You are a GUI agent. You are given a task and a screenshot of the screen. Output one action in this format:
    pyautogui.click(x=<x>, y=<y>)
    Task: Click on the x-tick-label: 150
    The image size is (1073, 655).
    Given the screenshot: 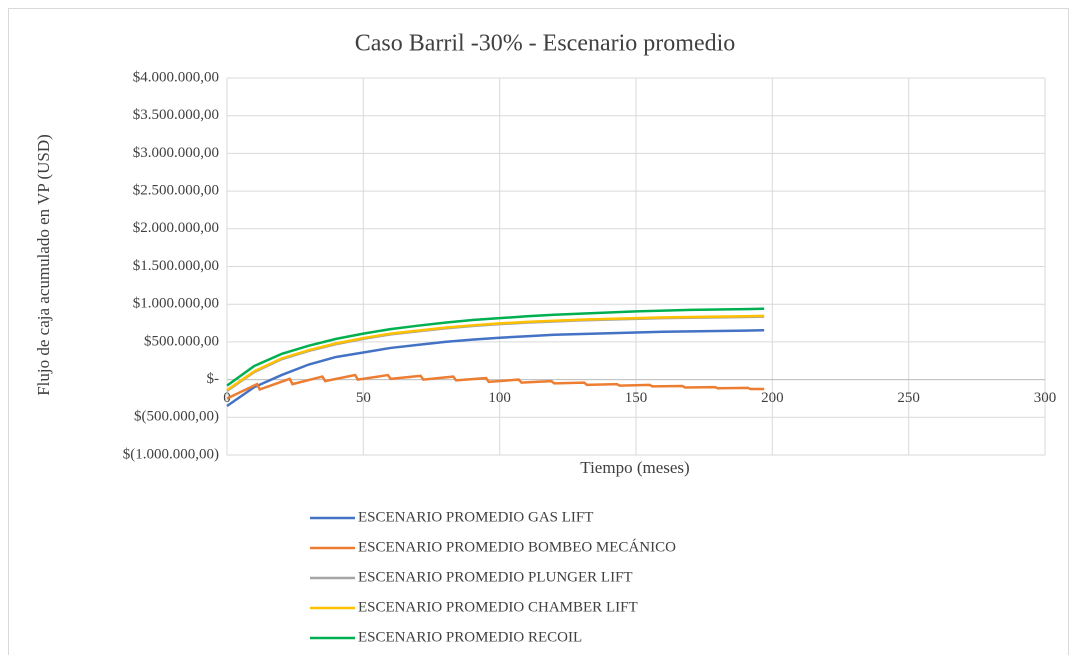 What is the action you would take?
    pyautogui.click(x=636, y=398)
    